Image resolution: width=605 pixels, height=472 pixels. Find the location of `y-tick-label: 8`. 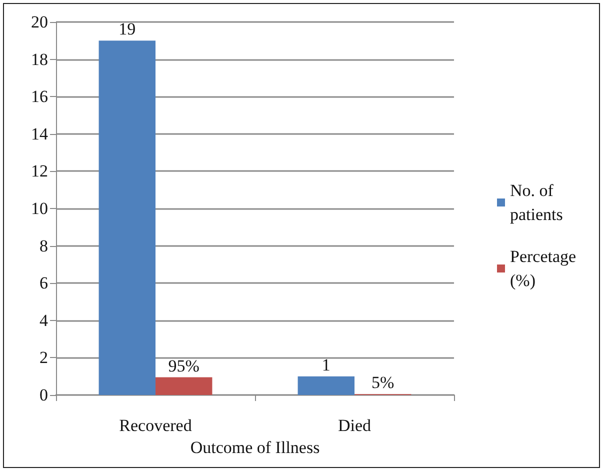

y-tick-label: 8 is located at coordinates (44, 246).